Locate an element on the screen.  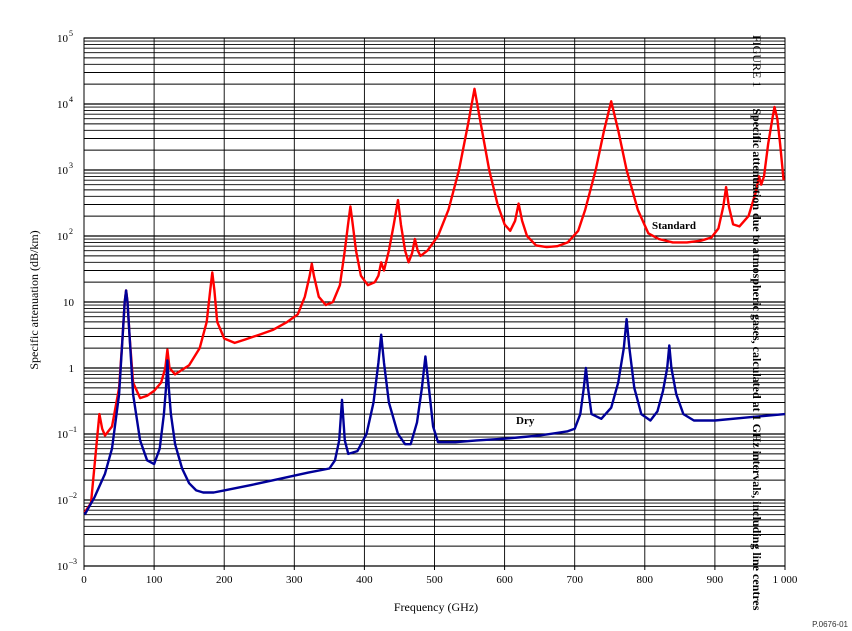
x-axis-label: Frequency (GHz) is located at coordinates (436, 607).